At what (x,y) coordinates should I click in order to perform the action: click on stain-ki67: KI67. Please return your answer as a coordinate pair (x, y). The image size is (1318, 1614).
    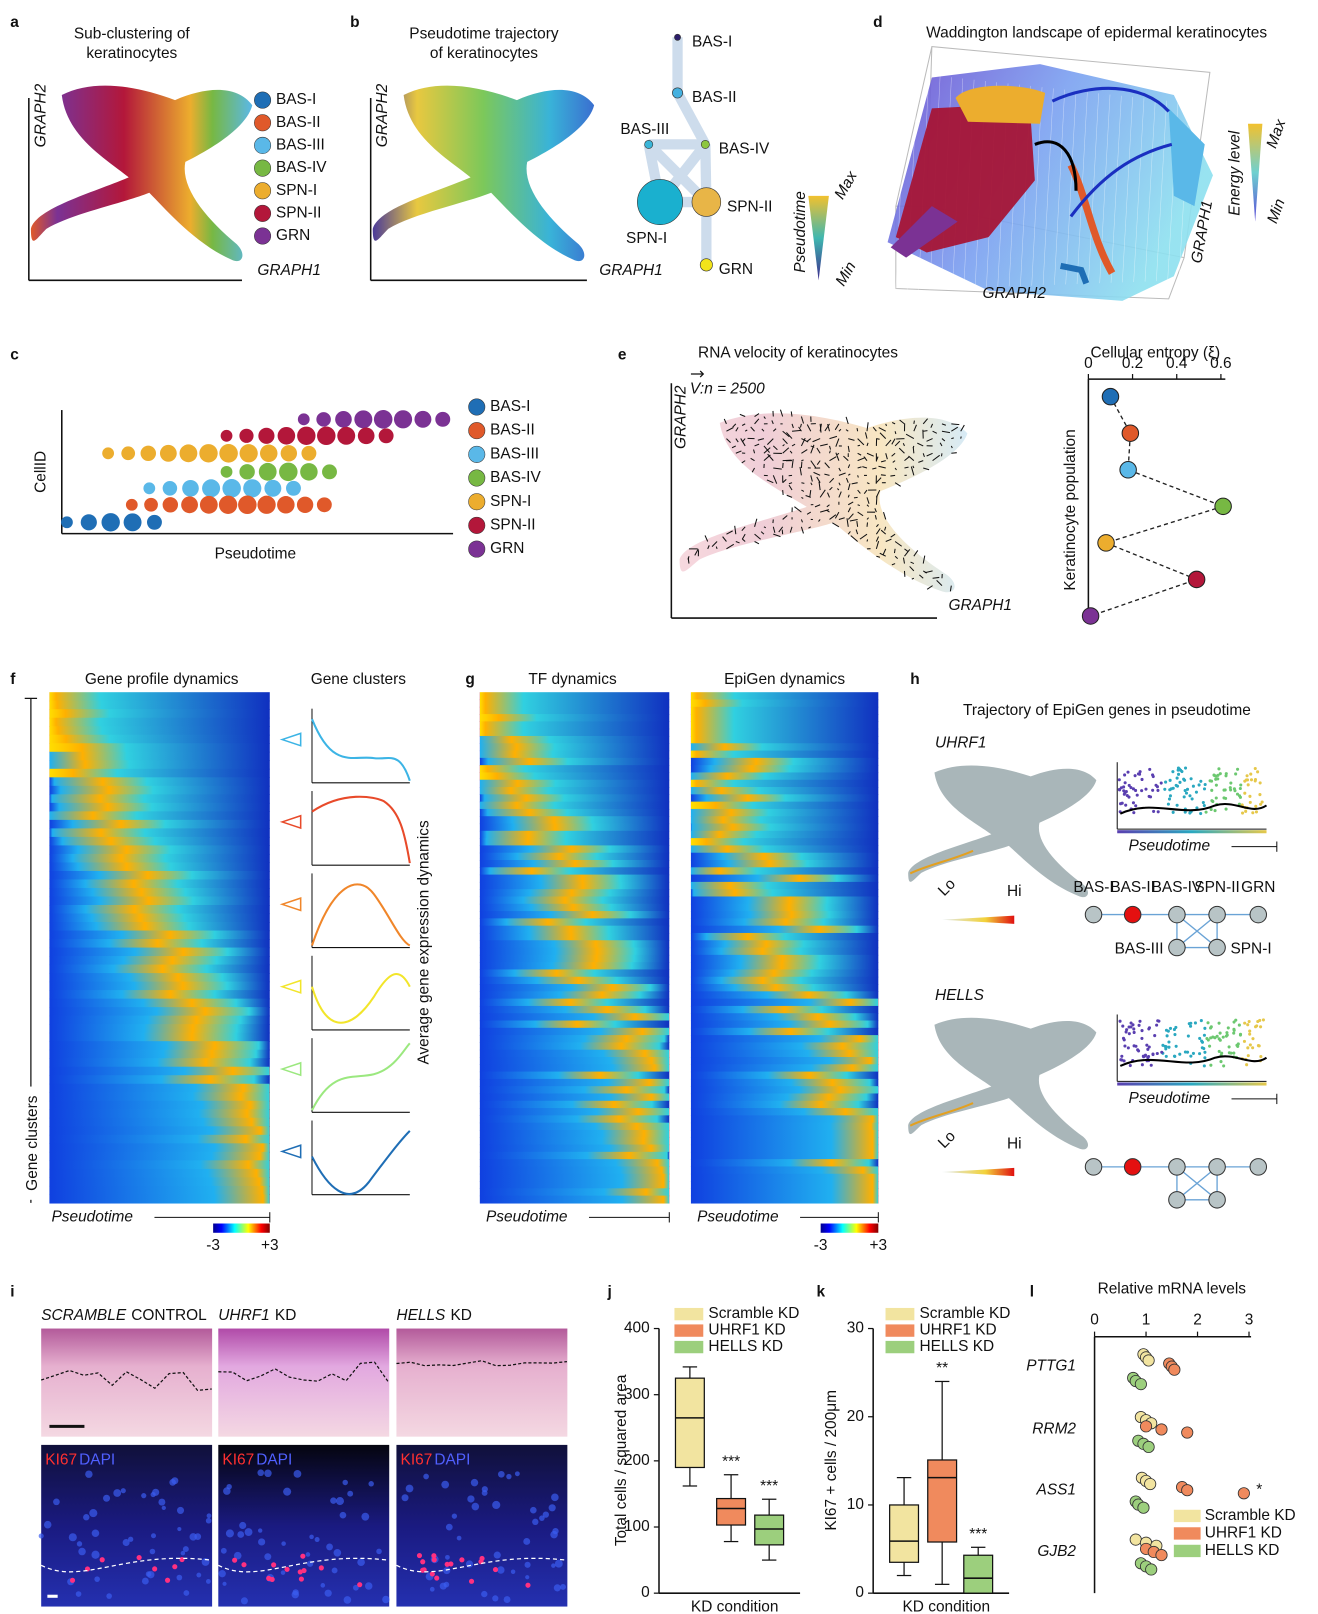
    Looking at the image, I should click on (238, 1459).